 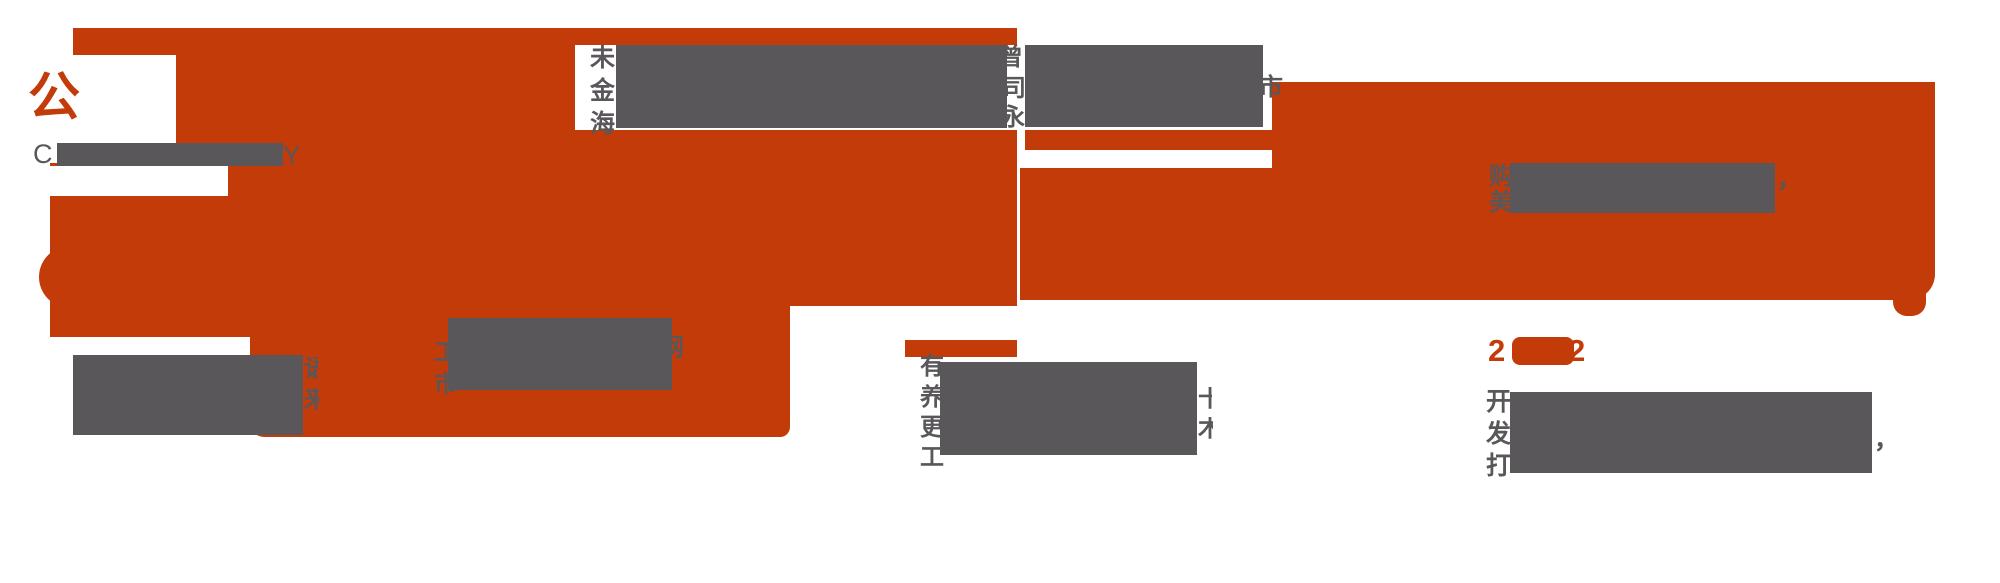 What do you see at coordinates (311, 400) in the screenshot?
I see `southwest-fragment-line2-right: 来` at bounding box center [311, 400].